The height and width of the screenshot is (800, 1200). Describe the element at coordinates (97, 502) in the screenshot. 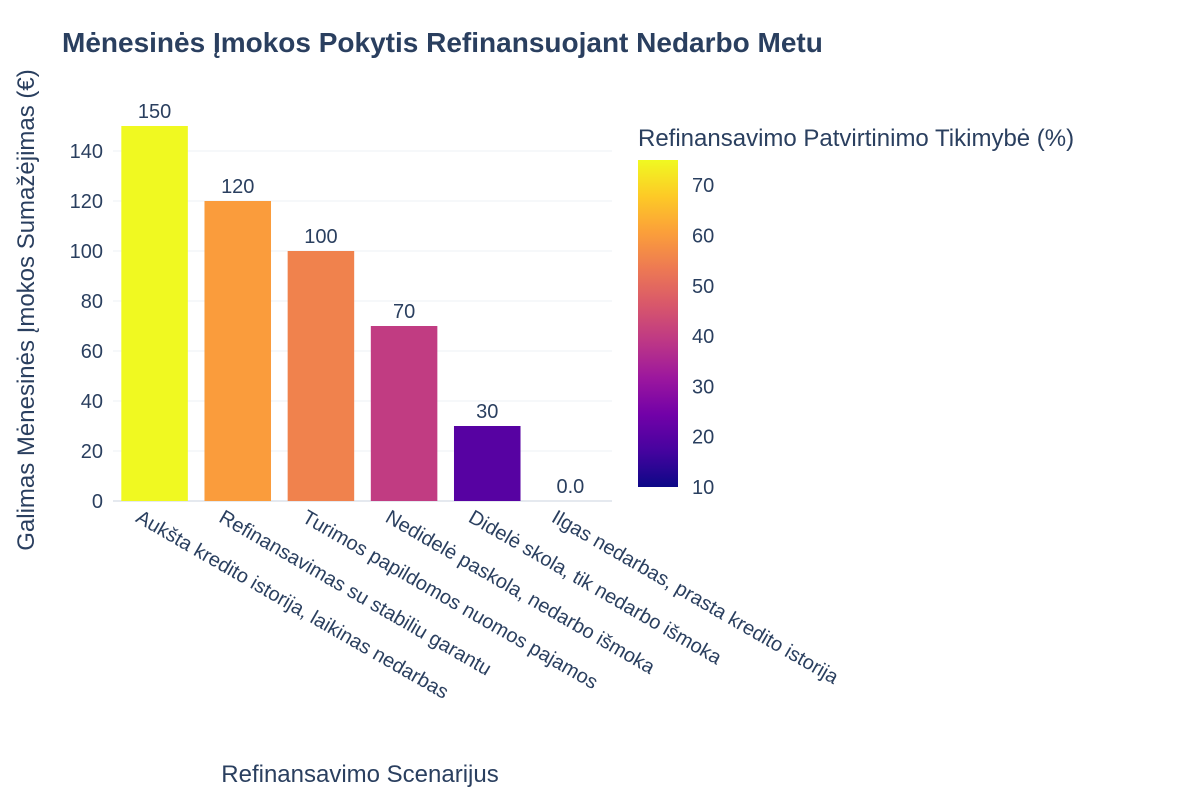

I see `y-tick-label: 0` at that location.